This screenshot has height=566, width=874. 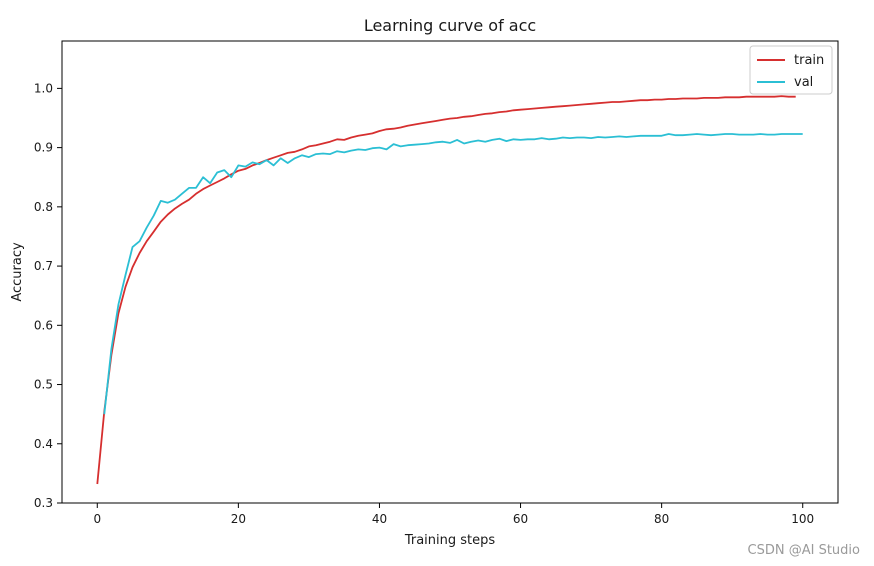 I want to click on x-axis-label: Training steps, so click(x=450, y=540).